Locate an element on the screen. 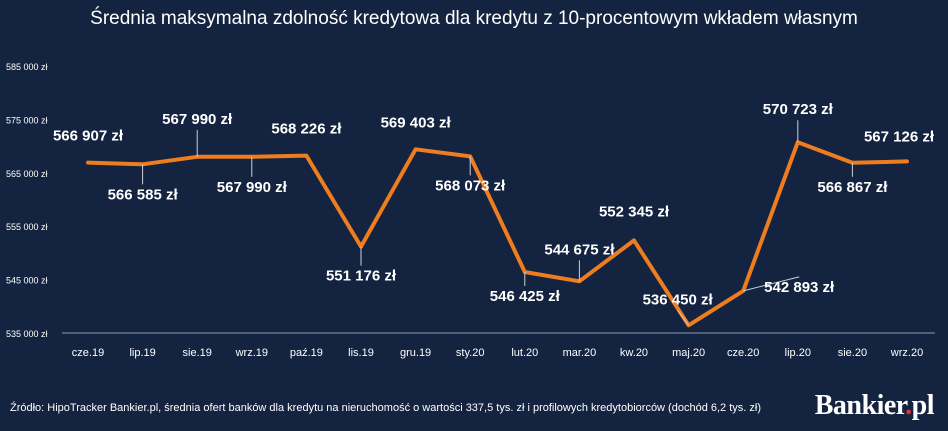  data-label: 546 425 zł is located at coordinates (525, 296).